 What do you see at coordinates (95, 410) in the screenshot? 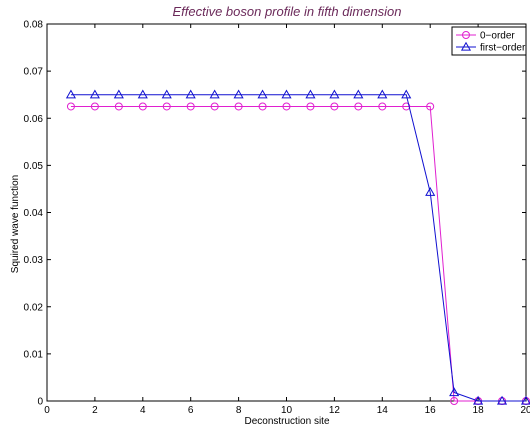
I see `x-tick-label: 2` at bounding box center [95, 410].